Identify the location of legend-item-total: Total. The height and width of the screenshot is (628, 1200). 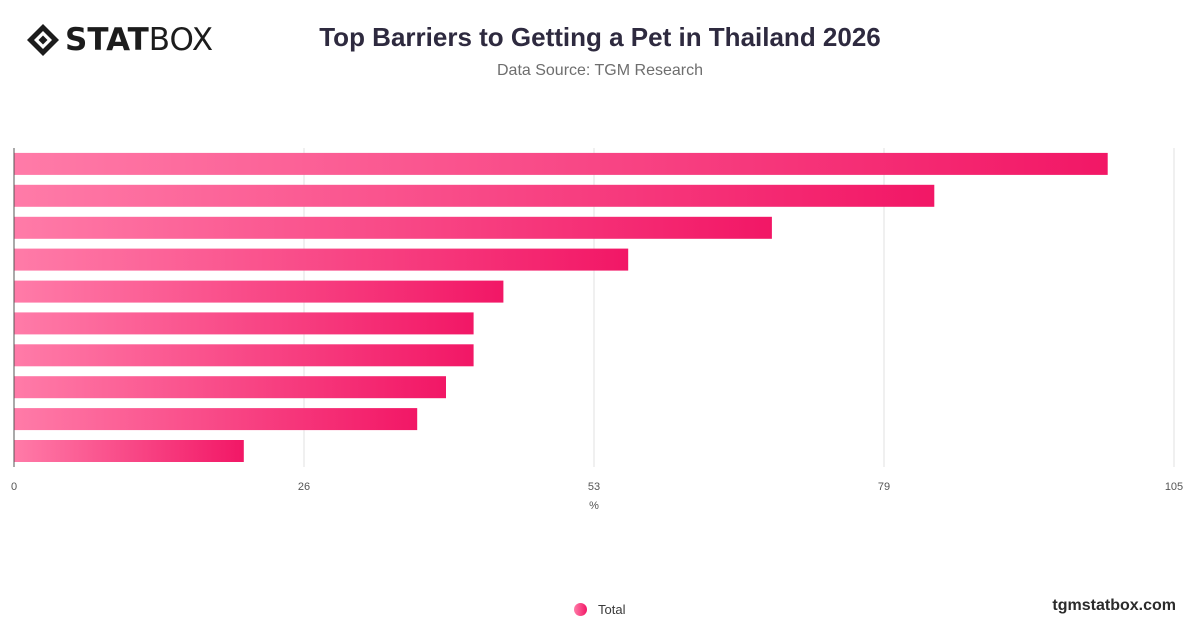
(599, 609).